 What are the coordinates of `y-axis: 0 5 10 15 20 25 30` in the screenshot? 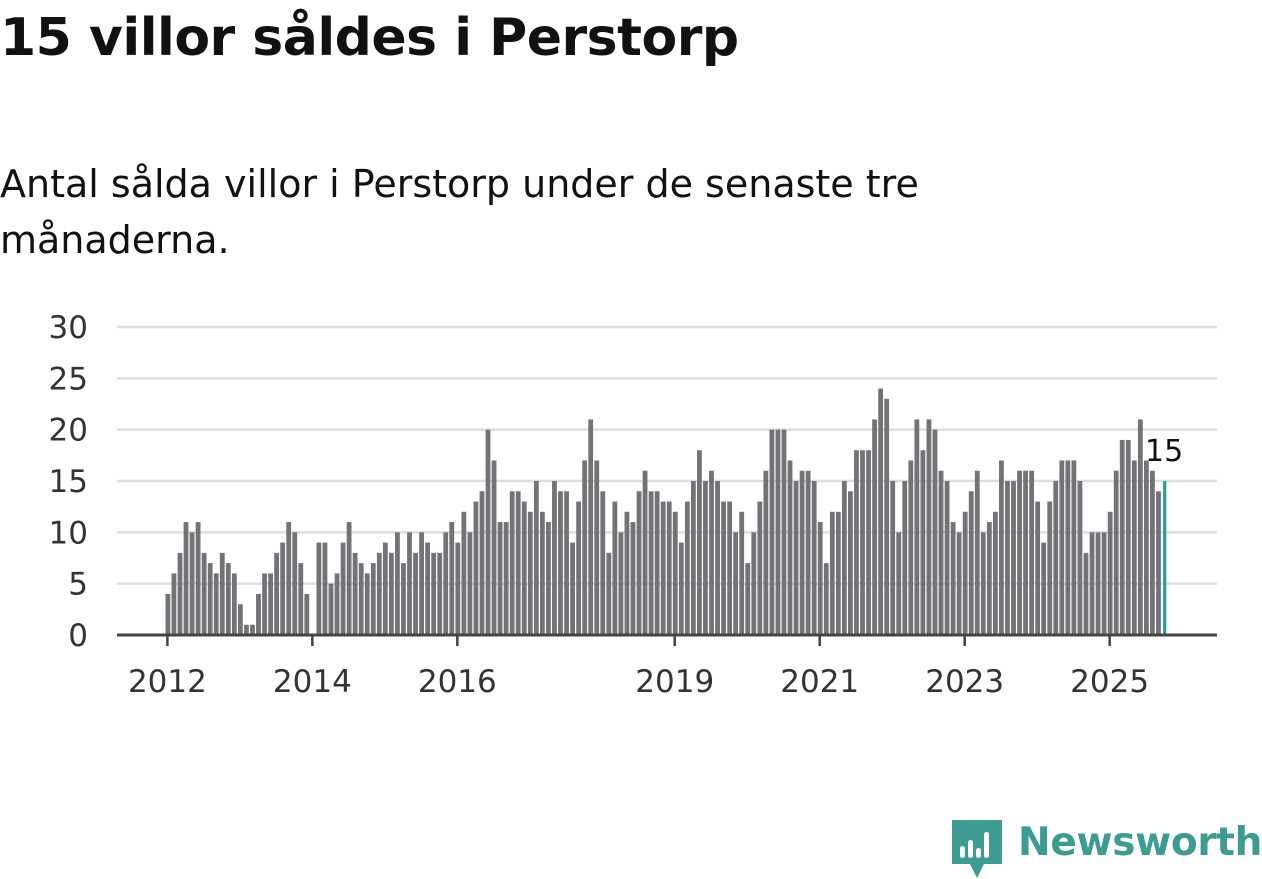 It's located at (68, 482).